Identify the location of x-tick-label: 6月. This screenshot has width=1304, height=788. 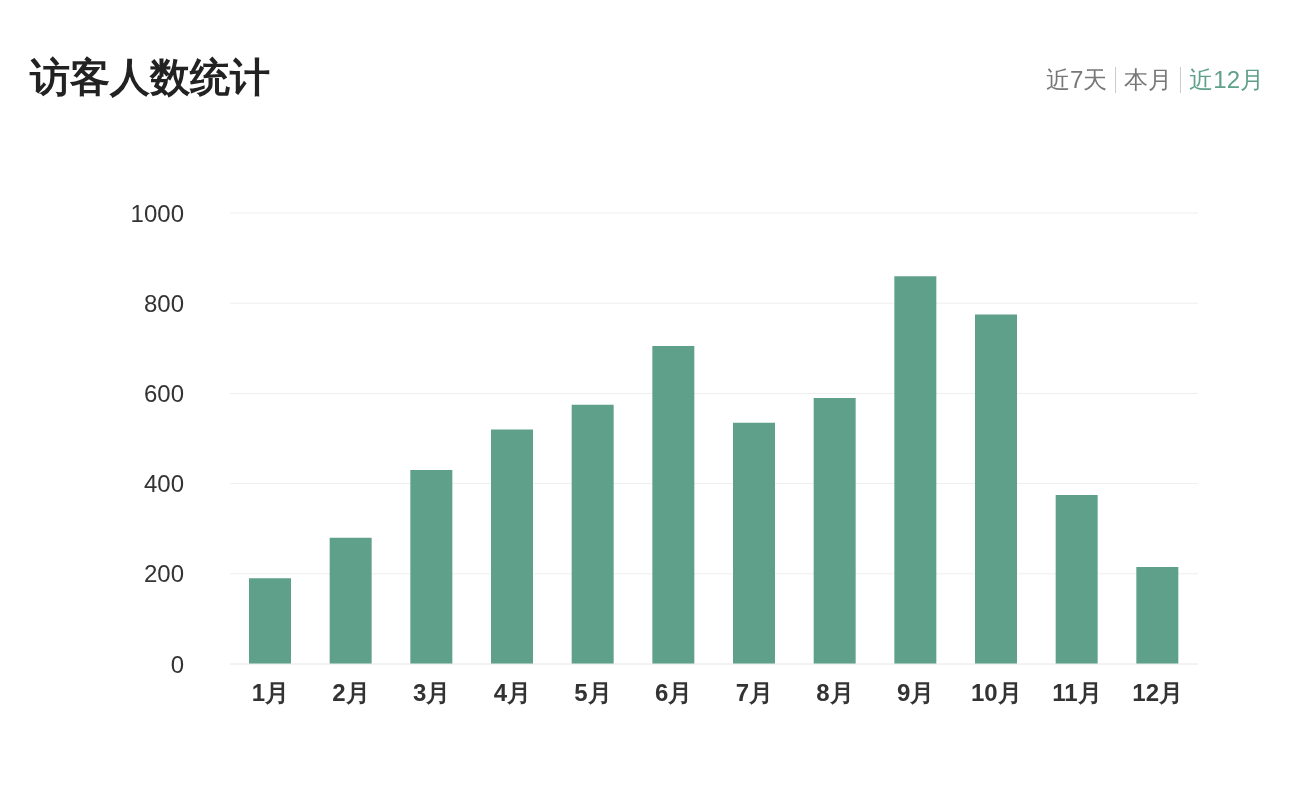
(673, 693).